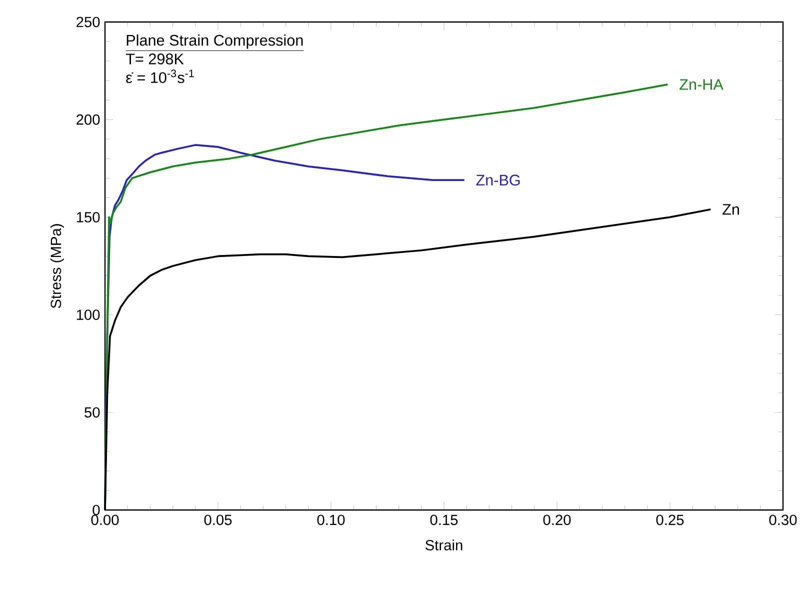  What do you see at coordinates (783, 520) in the screenshot?
I see `x-tick-label: 0.30` at bounding box center [783, 520].